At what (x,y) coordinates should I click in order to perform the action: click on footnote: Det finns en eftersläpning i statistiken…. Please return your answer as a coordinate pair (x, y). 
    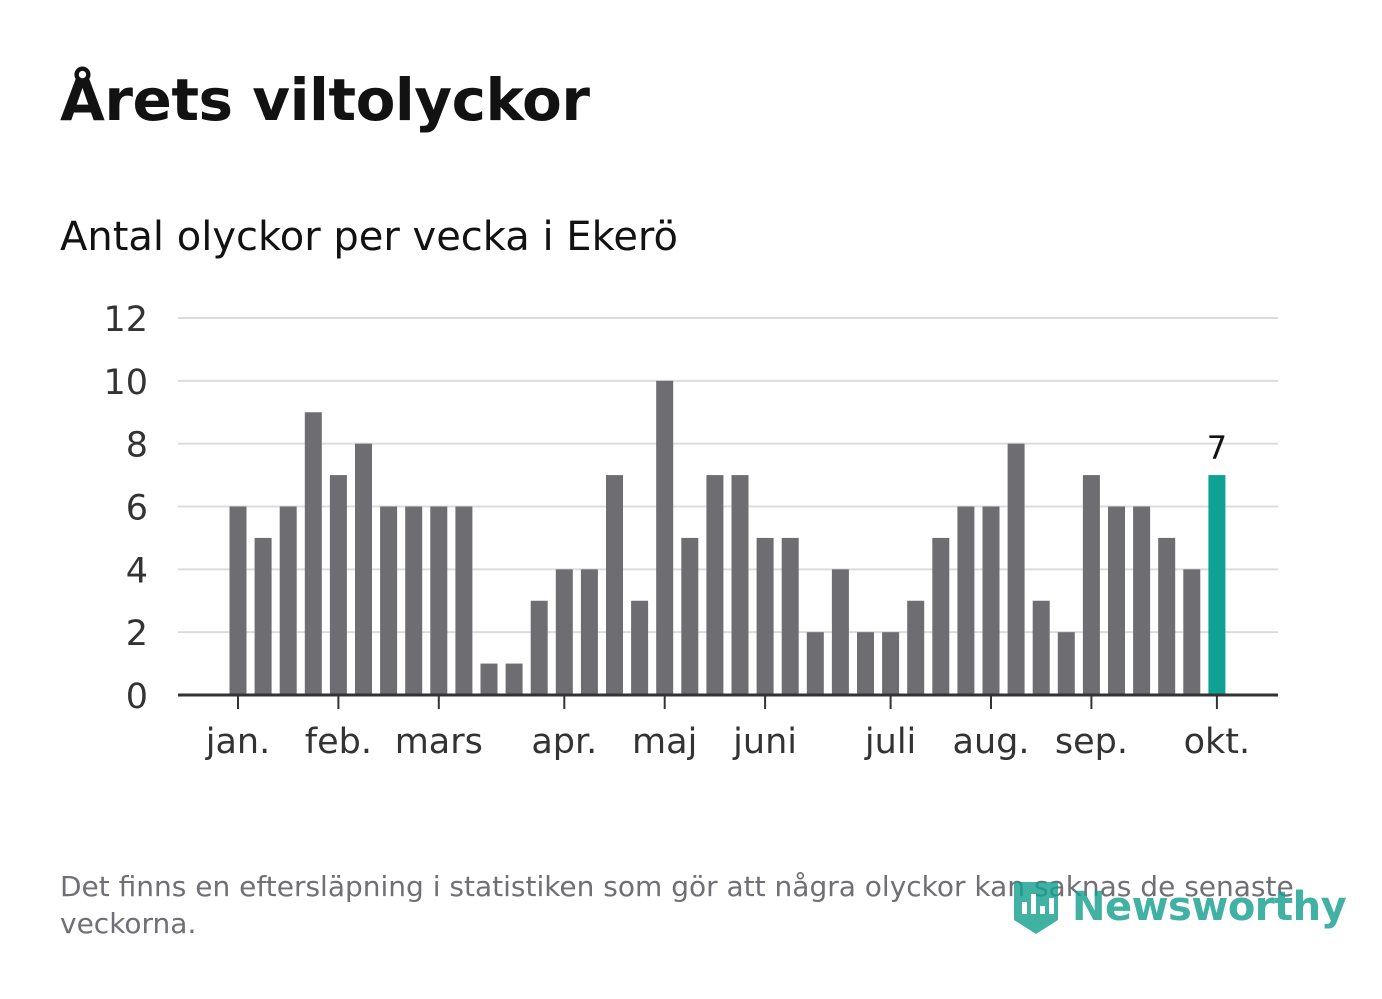
    Looking at the image, I should click on (677, 905).